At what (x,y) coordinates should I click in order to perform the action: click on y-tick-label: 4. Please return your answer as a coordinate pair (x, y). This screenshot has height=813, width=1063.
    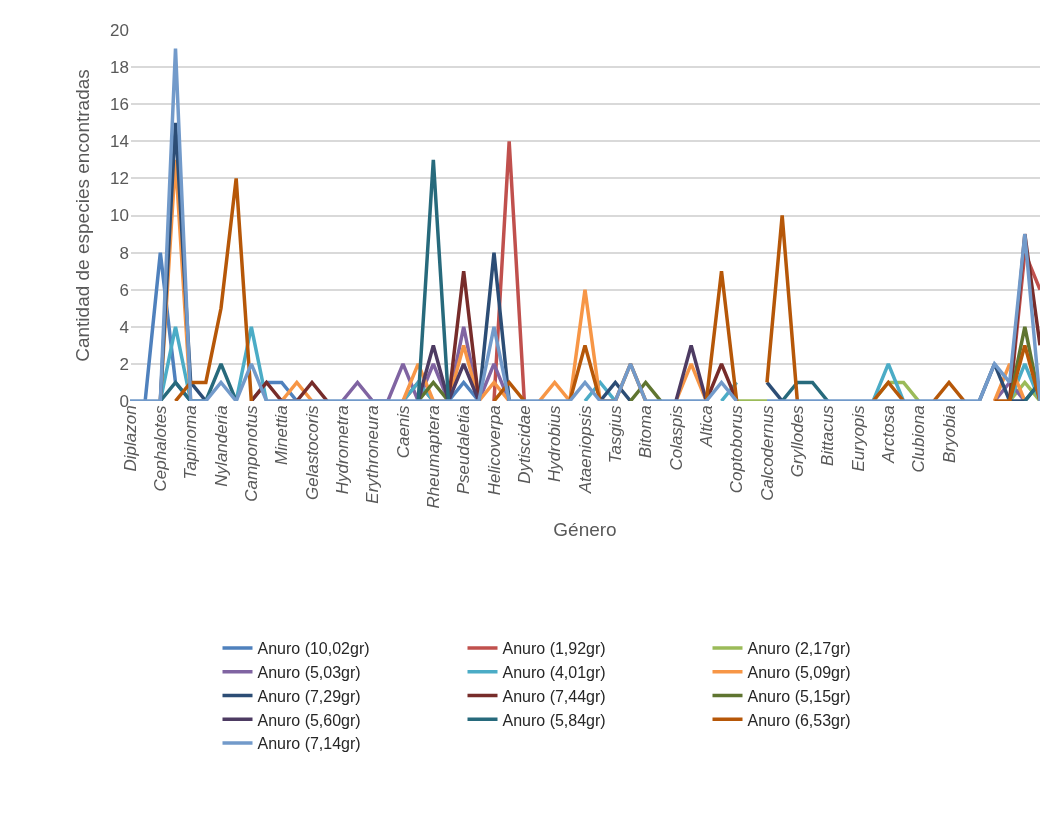
    Looking at the image, I should click on (124, 327).